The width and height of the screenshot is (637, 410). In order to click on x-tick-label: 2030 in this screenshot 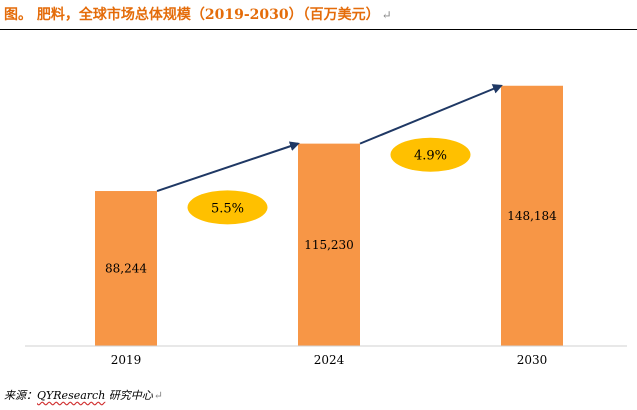, I will do `click(532, 360)`.